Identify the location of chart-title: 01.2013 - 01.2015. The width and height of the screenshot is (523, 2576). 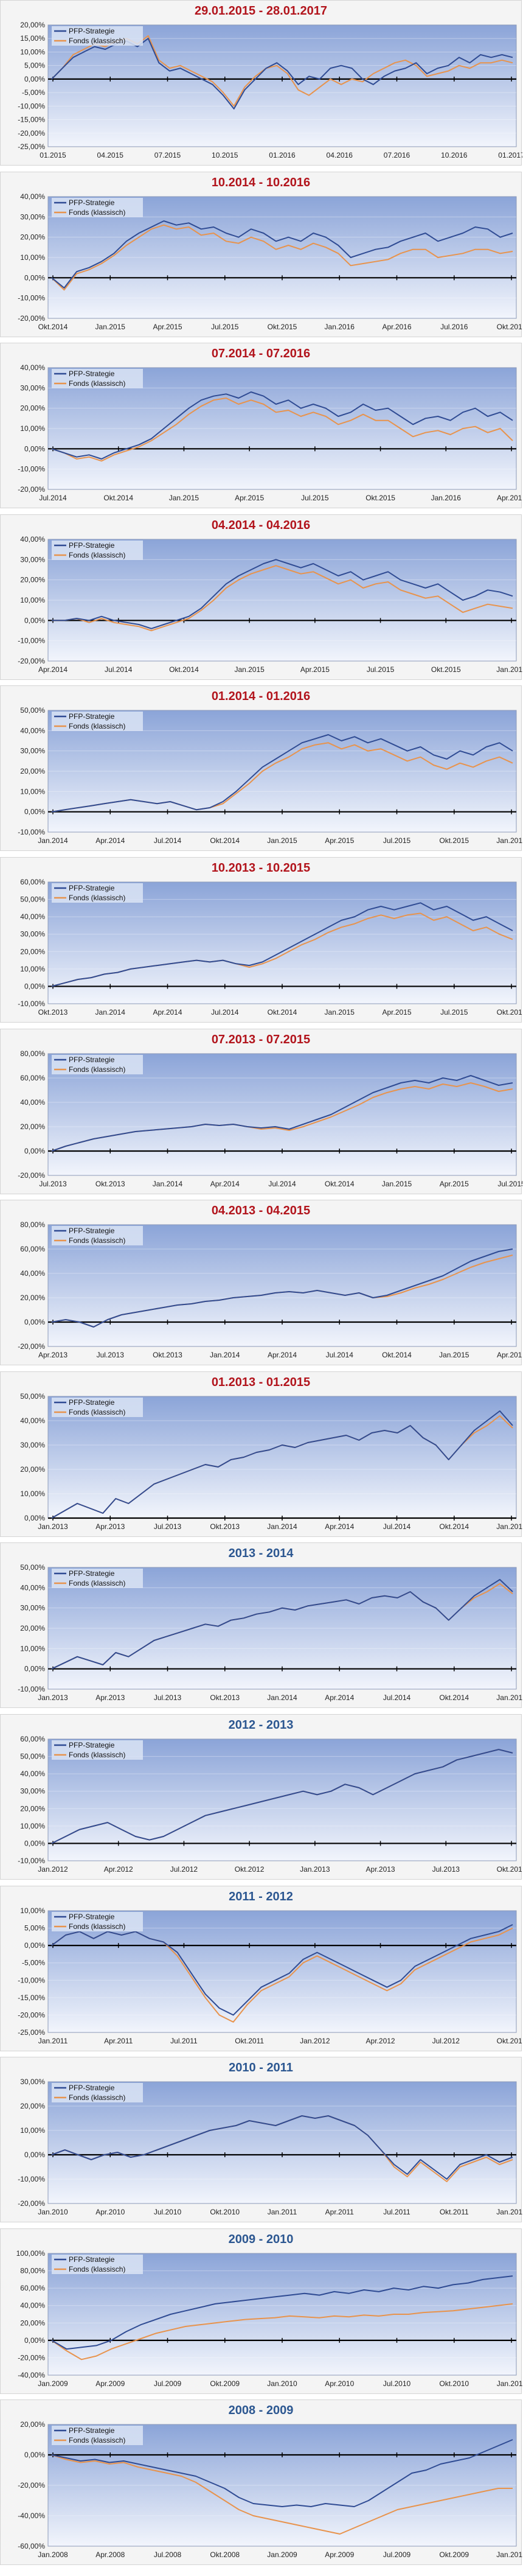
(261, 1382).